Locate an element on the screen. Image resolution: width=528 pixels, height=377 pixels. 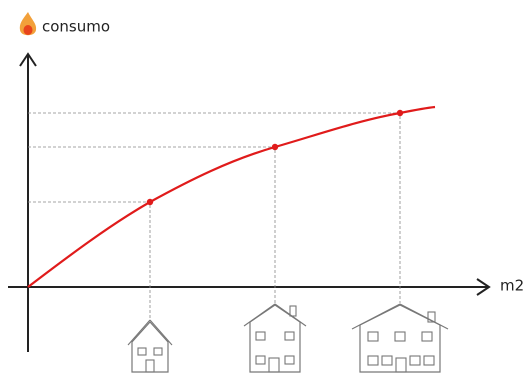
medium-house is located at coordinates (275, 338).